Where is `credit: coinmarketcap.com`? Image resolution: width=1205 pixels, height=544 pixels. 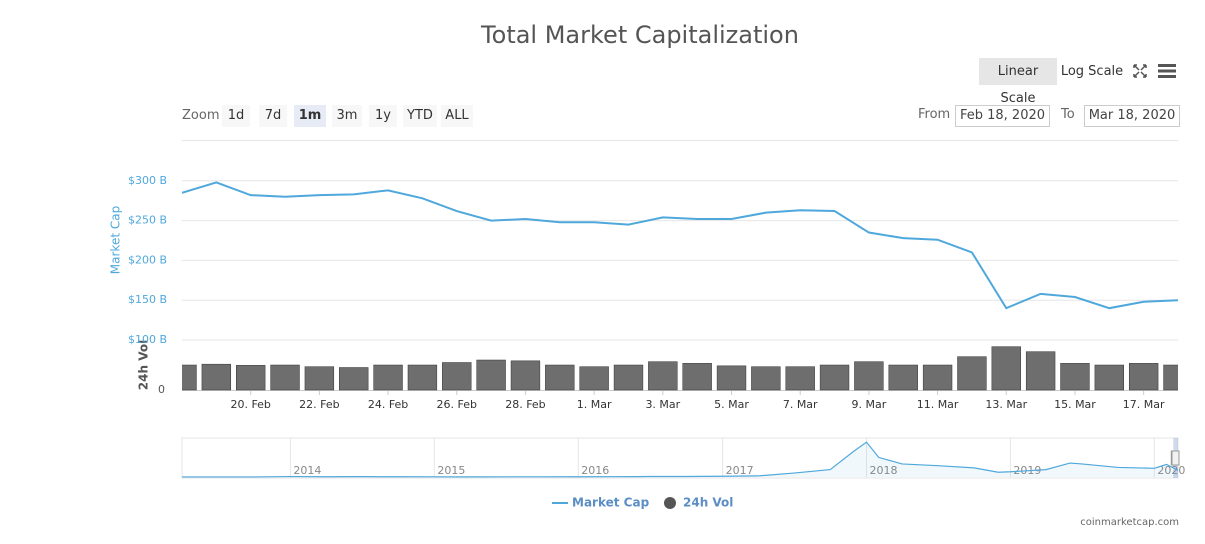 credit: coinmarketcap.com is located at coordinates (1129, 522).